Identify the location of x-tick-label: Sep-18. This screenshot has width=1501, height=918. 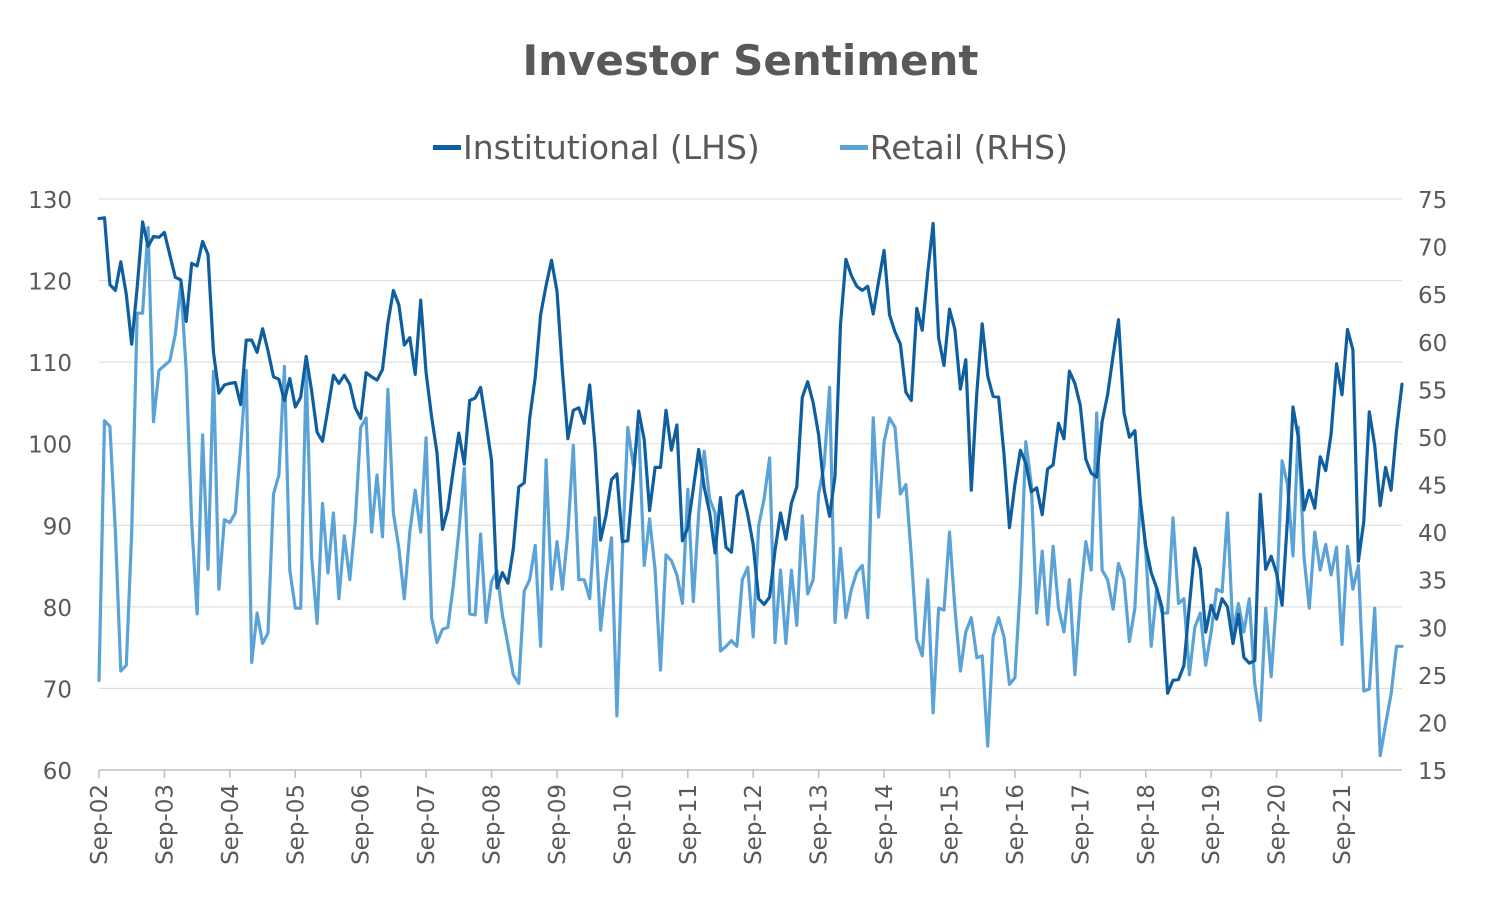
(1147, 824).